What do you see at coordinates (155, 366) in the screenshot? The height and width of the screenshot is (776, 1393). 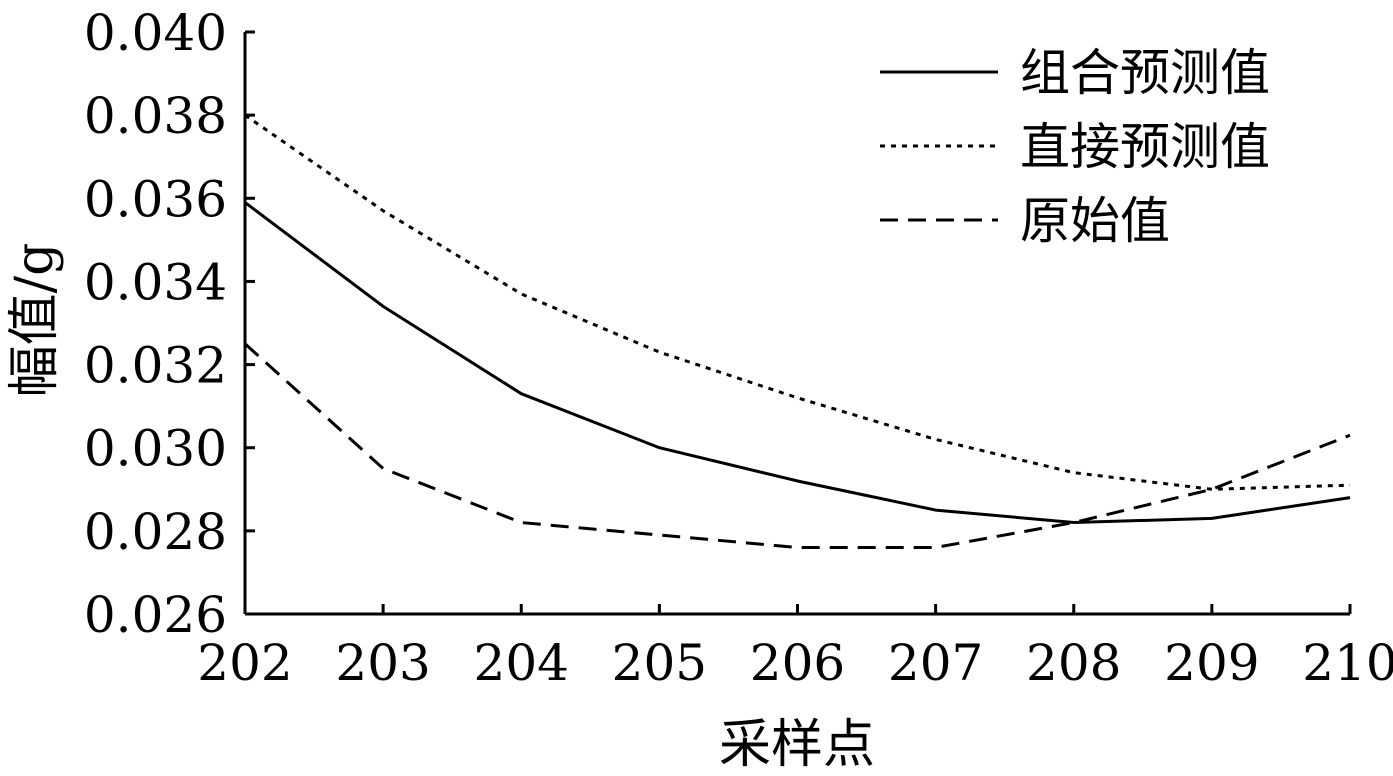 I see `y-tick-label: 0.032` at bounding box center [155, 366].